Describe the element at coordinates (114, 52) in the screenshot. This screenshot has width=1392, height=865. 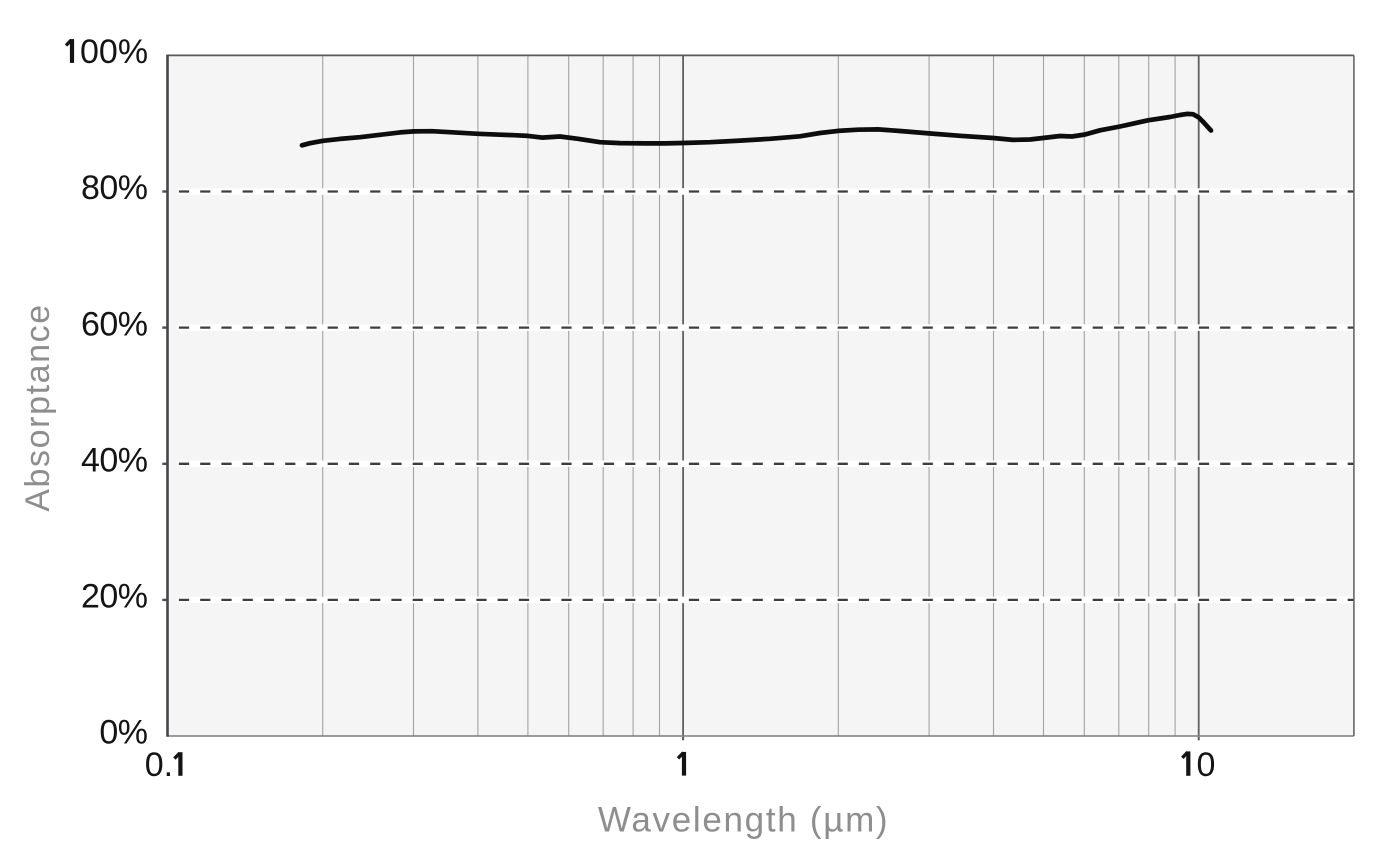
I see `svg-text: 00%` at that location.